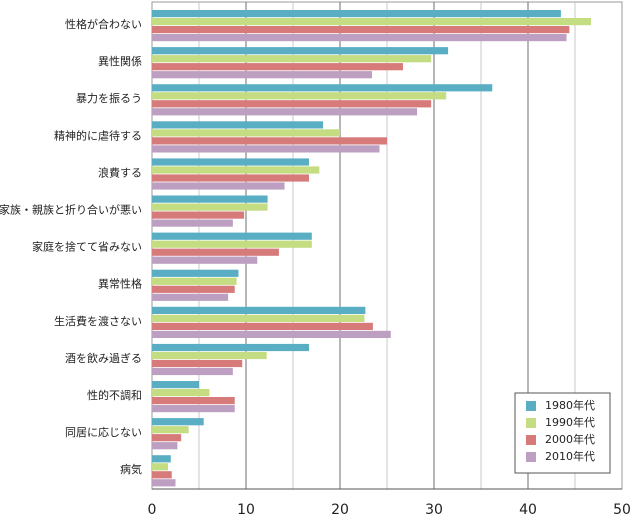 Image resolution: width=640 pixels, height=525 pixels. What do you see at coordinates (570, 405) in the screenshot?
I see `legend-label: 1980年代` at bounding box center [570, 405].